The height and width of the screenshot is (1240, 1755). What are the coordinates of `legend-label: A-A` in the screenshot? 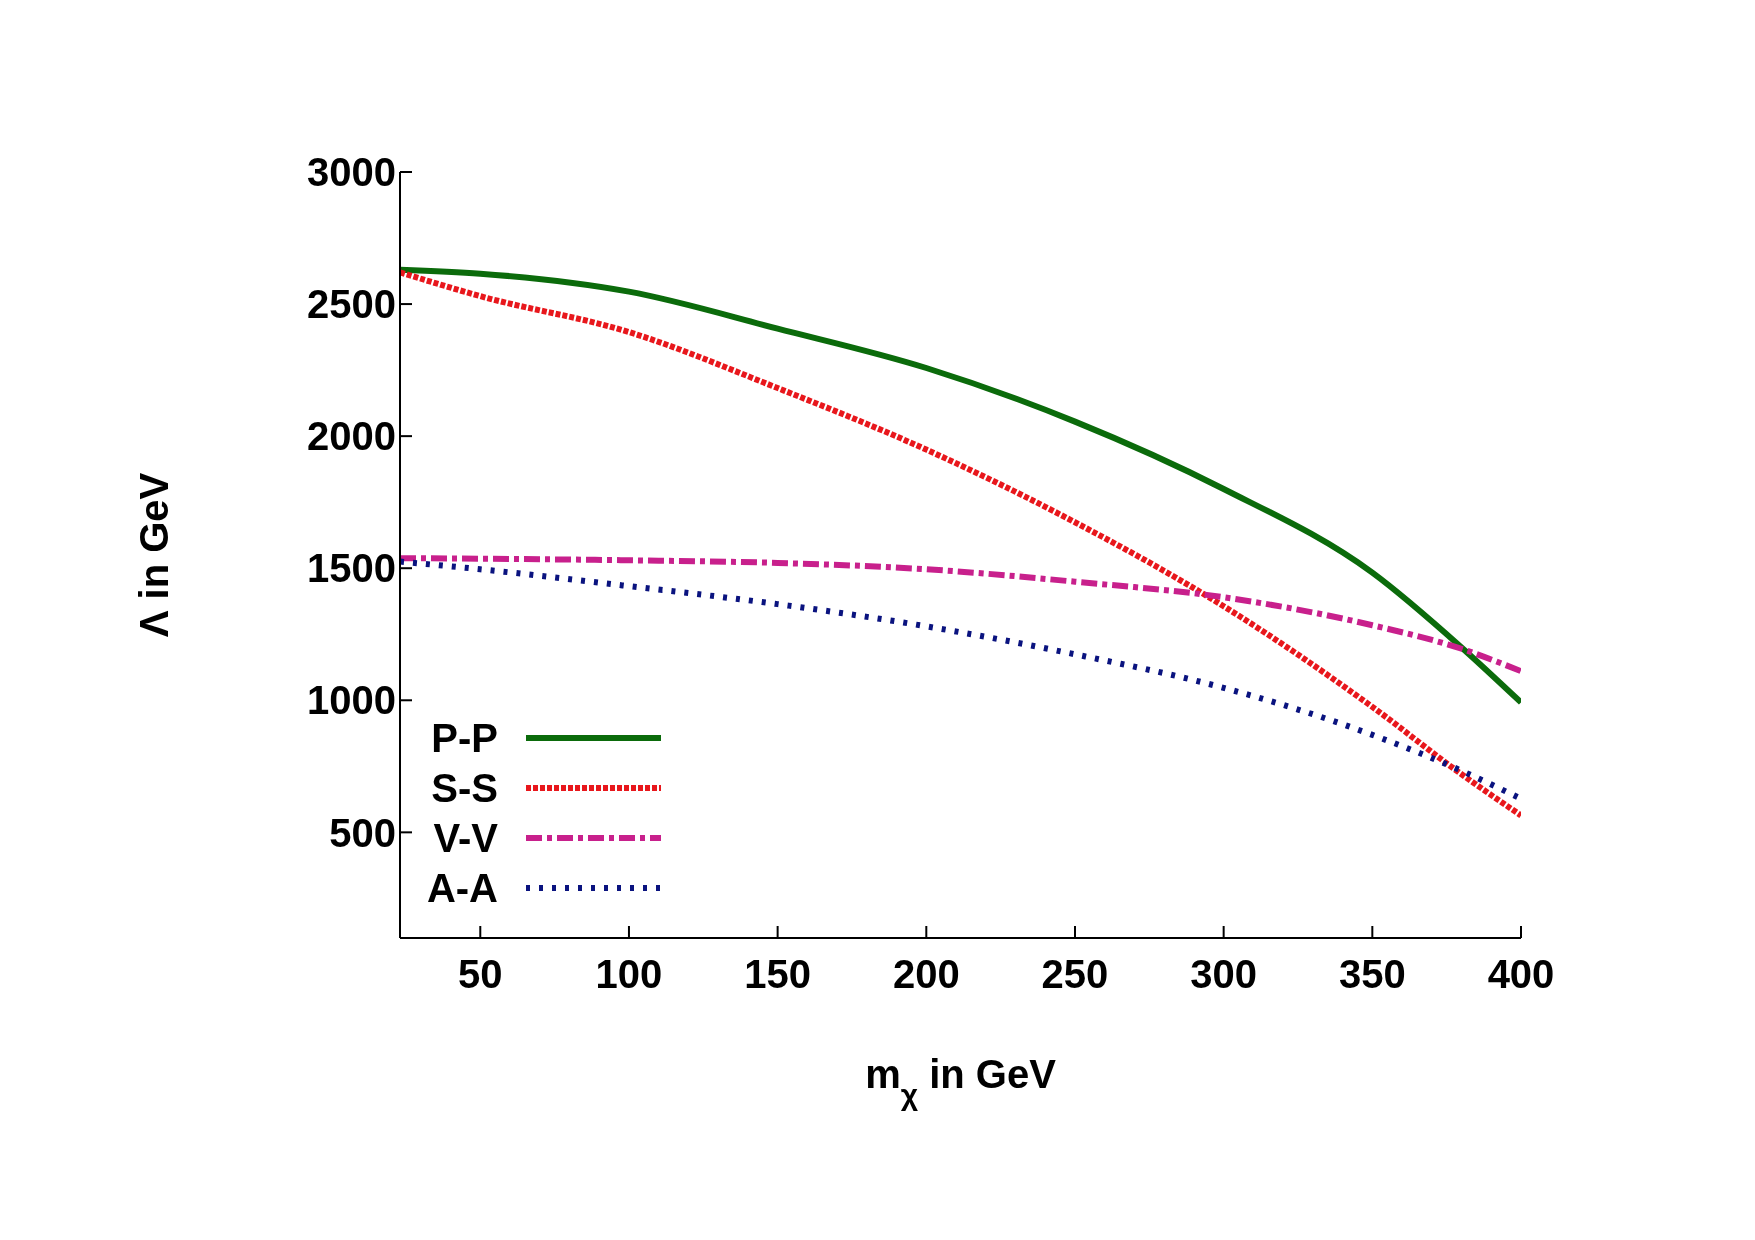 It's located at (461, 888).